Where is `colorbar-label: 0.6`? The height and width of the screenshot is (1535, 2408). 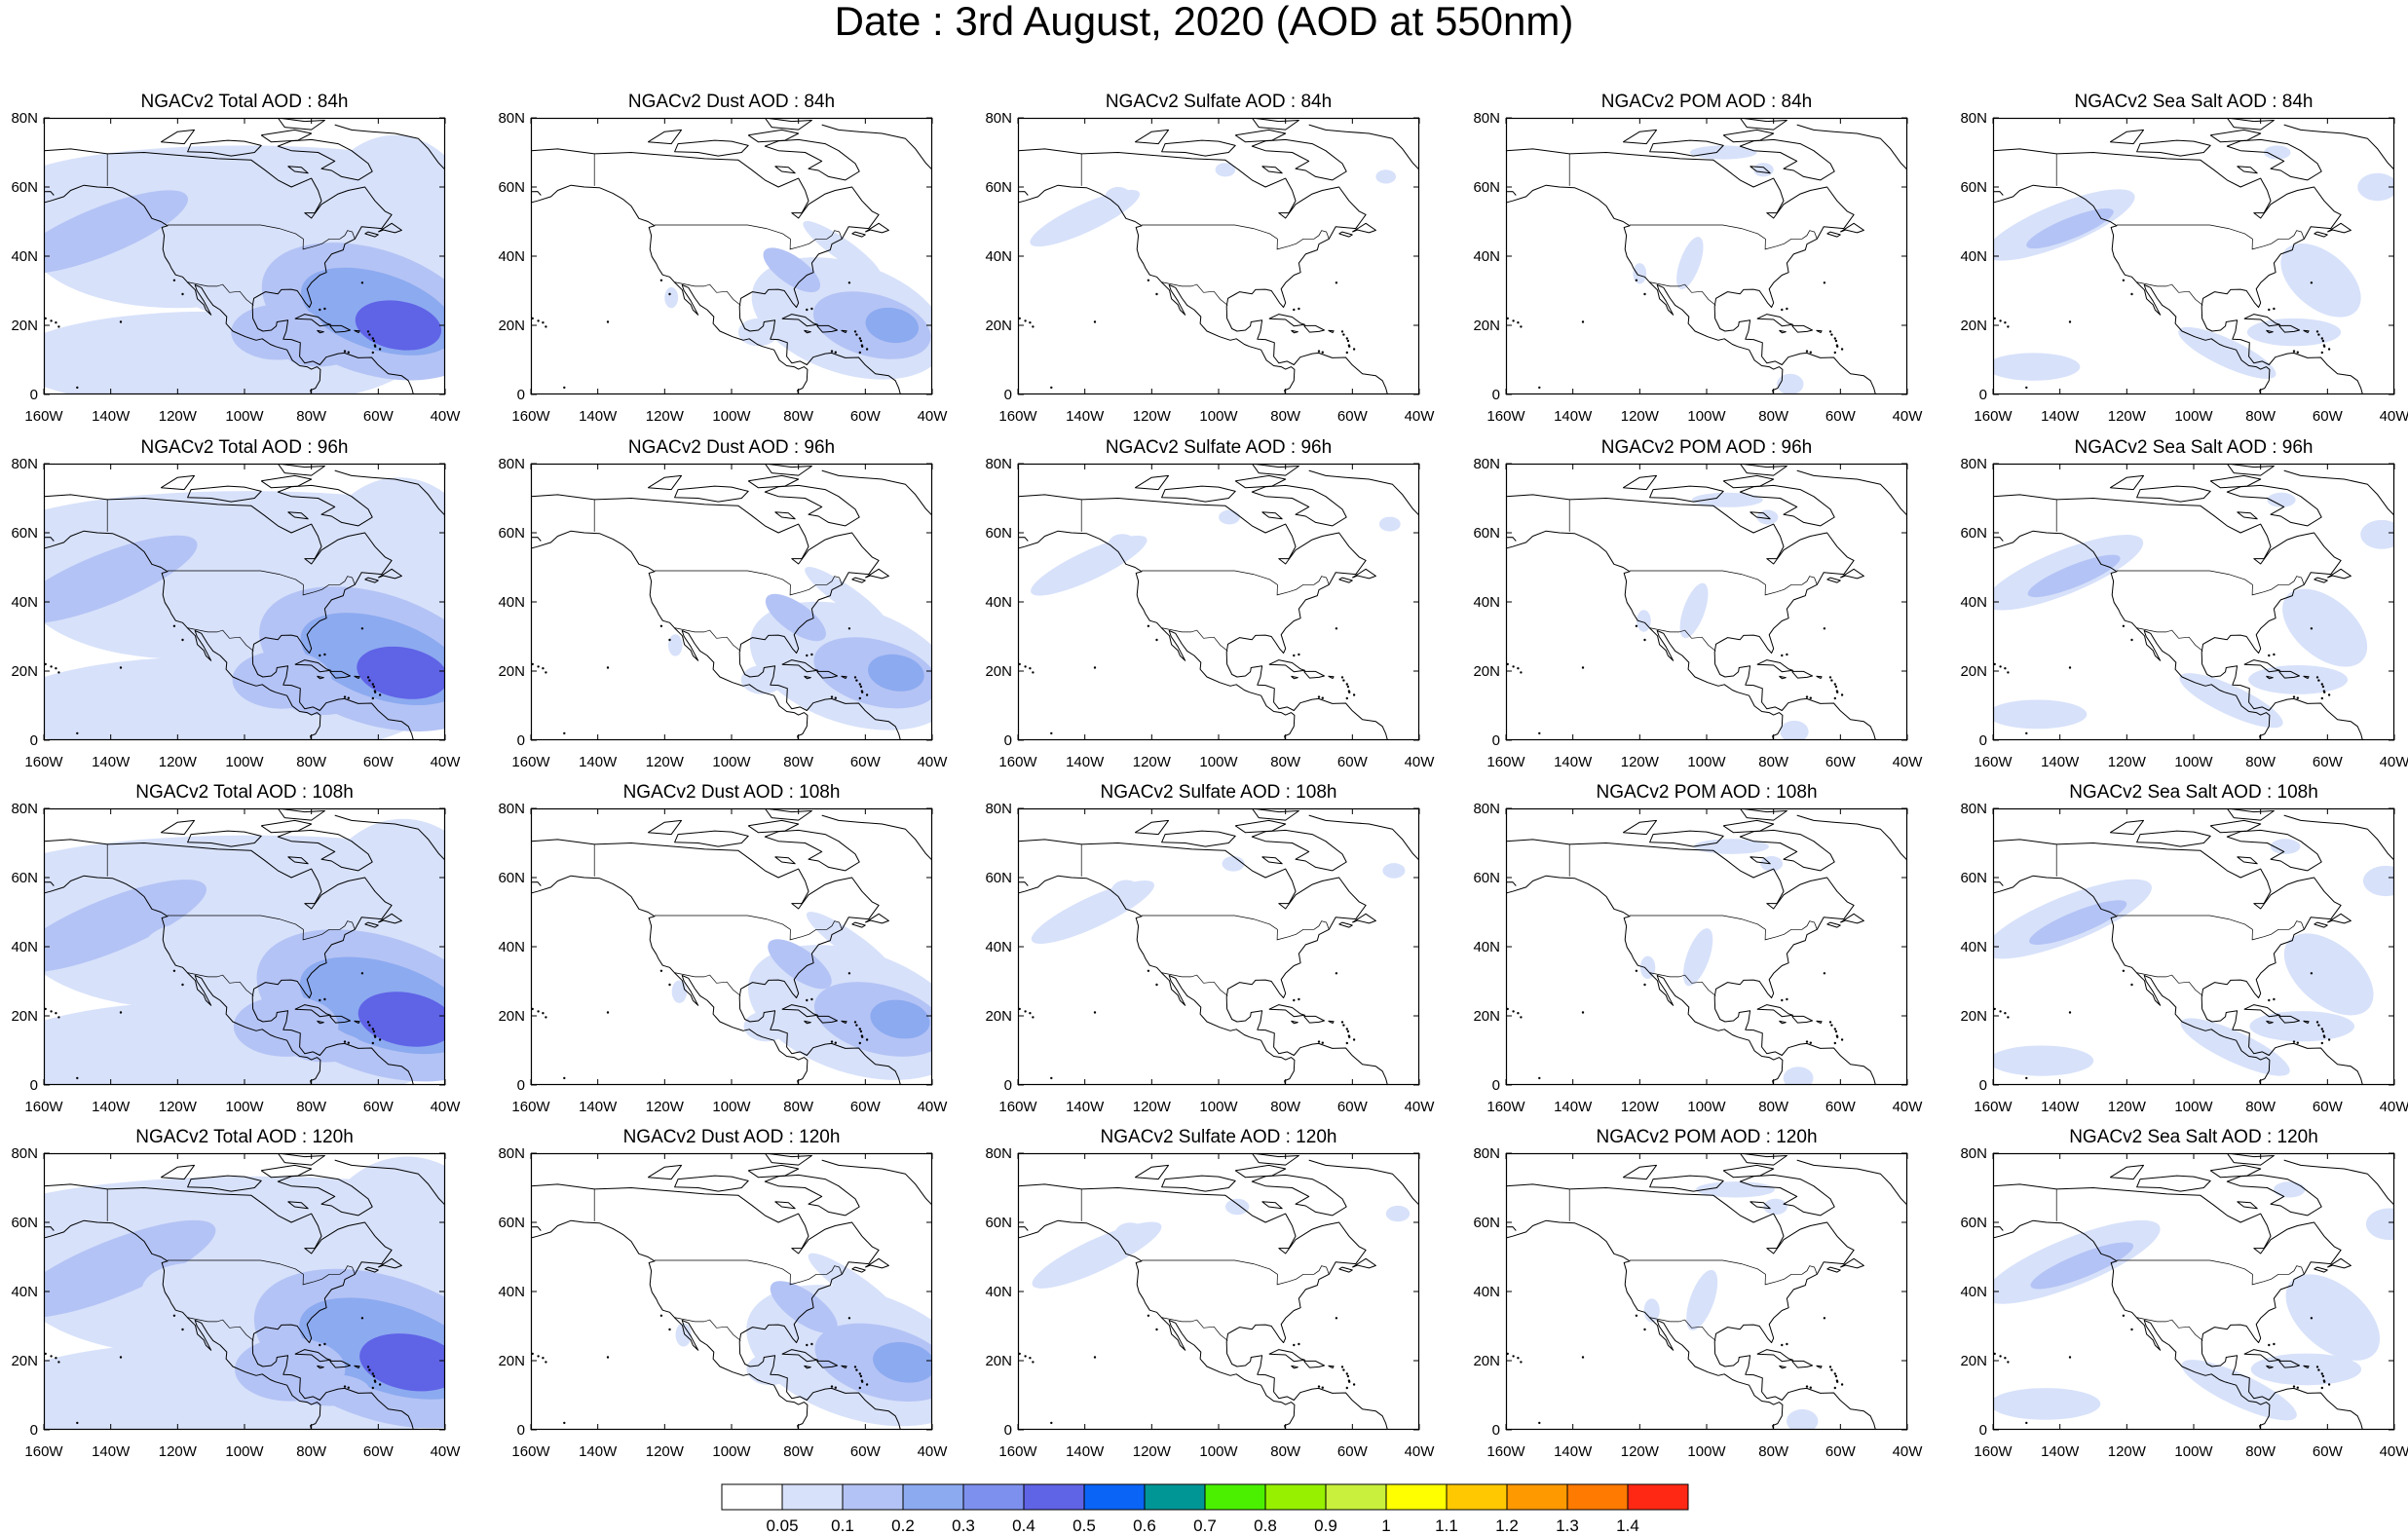
colorbar-label: 0.6 is located at coordinates (1144, 1525).